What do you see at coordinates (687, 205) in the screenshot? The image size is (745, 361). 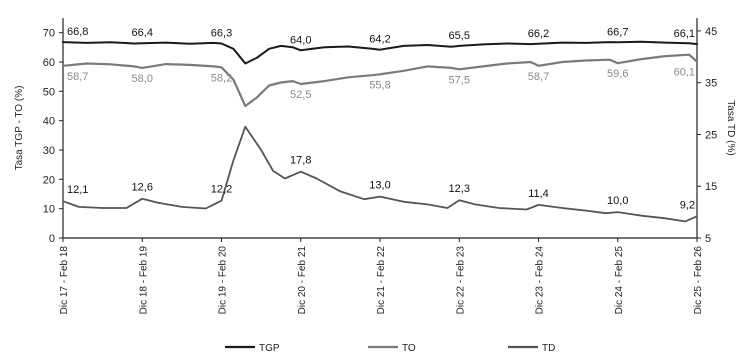 I see `data-label-td: 9,2` at bounding box center [687, 205].